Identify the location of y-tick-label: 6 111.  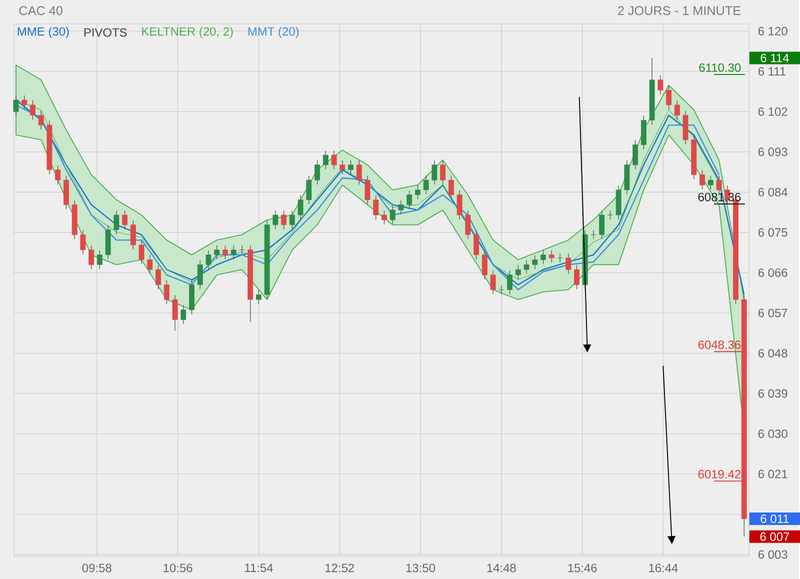
(772, 71).